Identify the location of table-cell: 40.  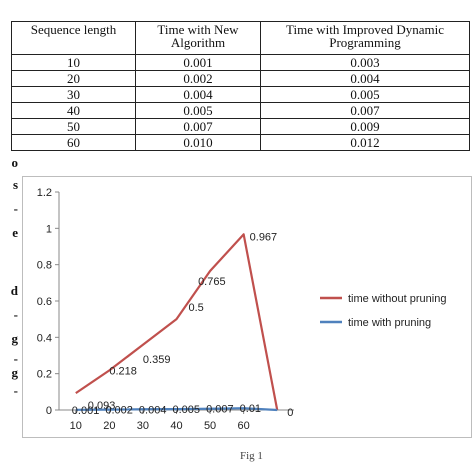
(73, 110).